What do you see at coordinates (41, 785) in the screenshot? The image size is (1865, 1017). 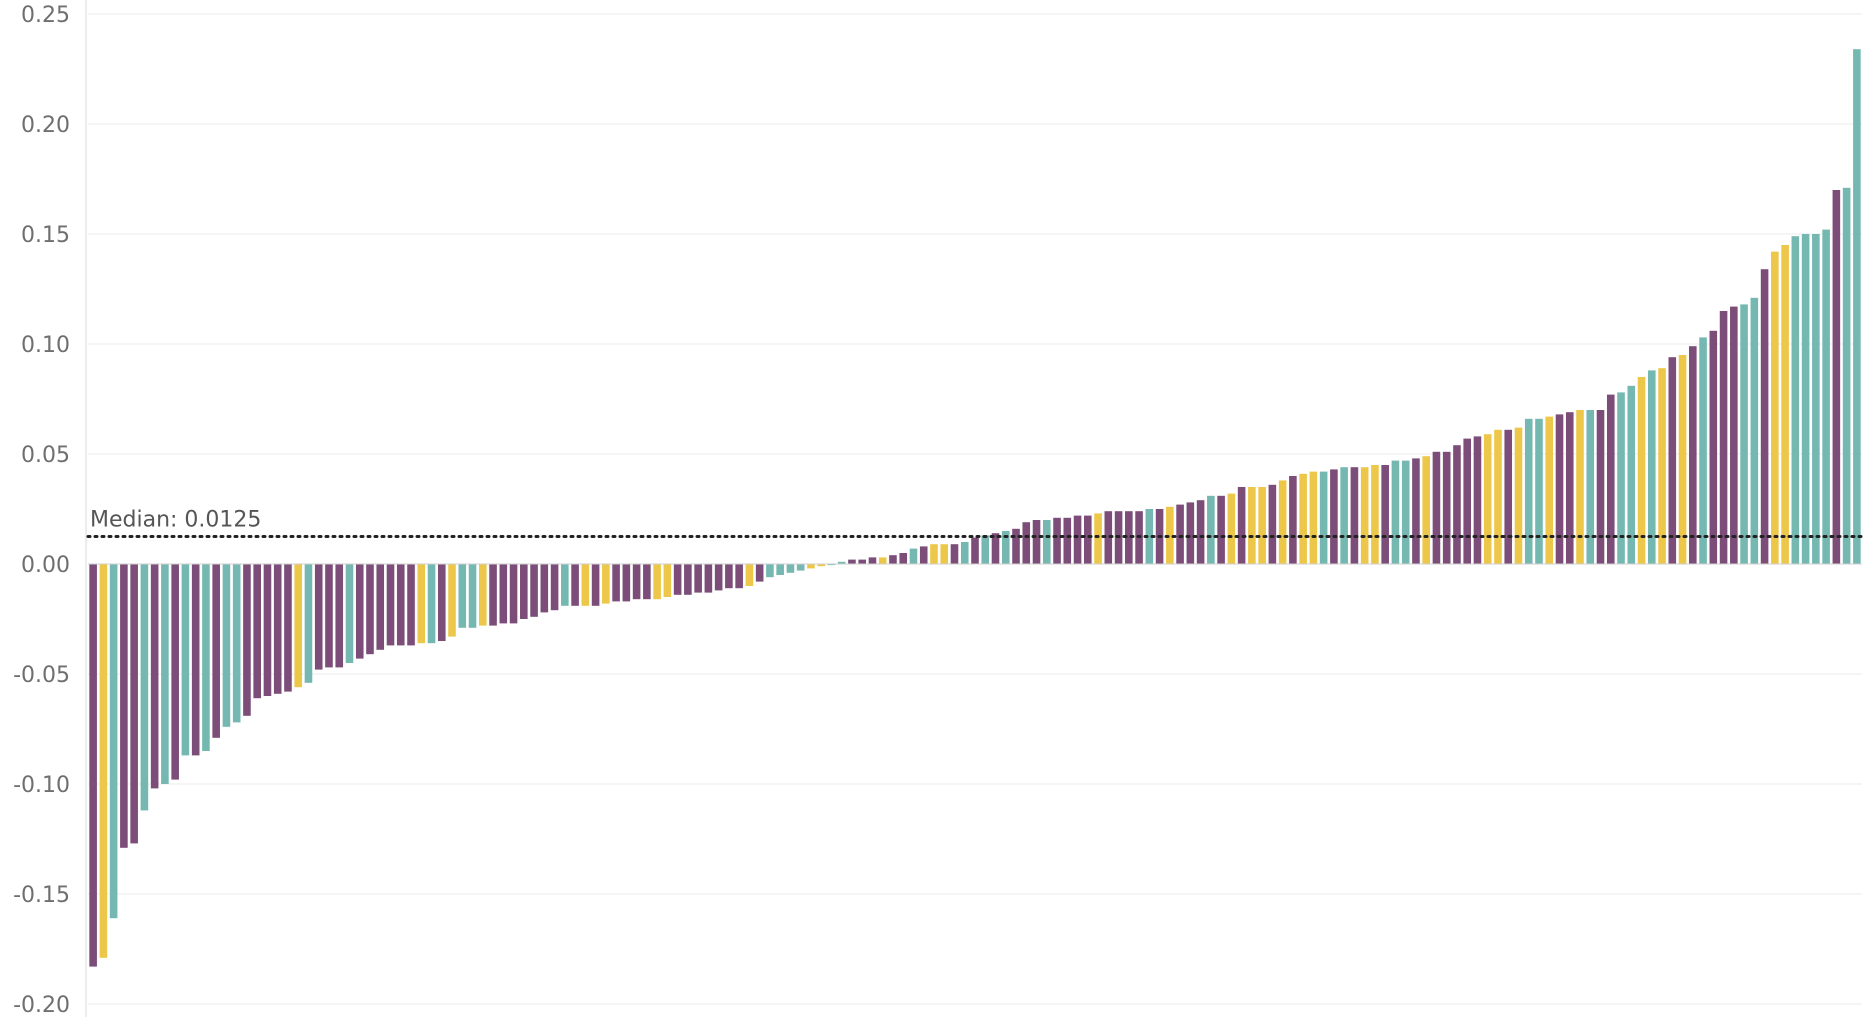 I see `y-tick-label: -0.10` at bounding box center [41, 785].